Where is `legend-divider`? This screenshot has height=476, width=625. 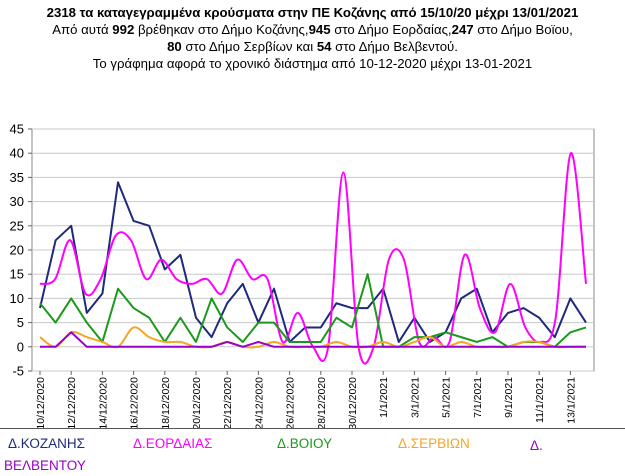
legend-divider is located at coordinates (312, 428).